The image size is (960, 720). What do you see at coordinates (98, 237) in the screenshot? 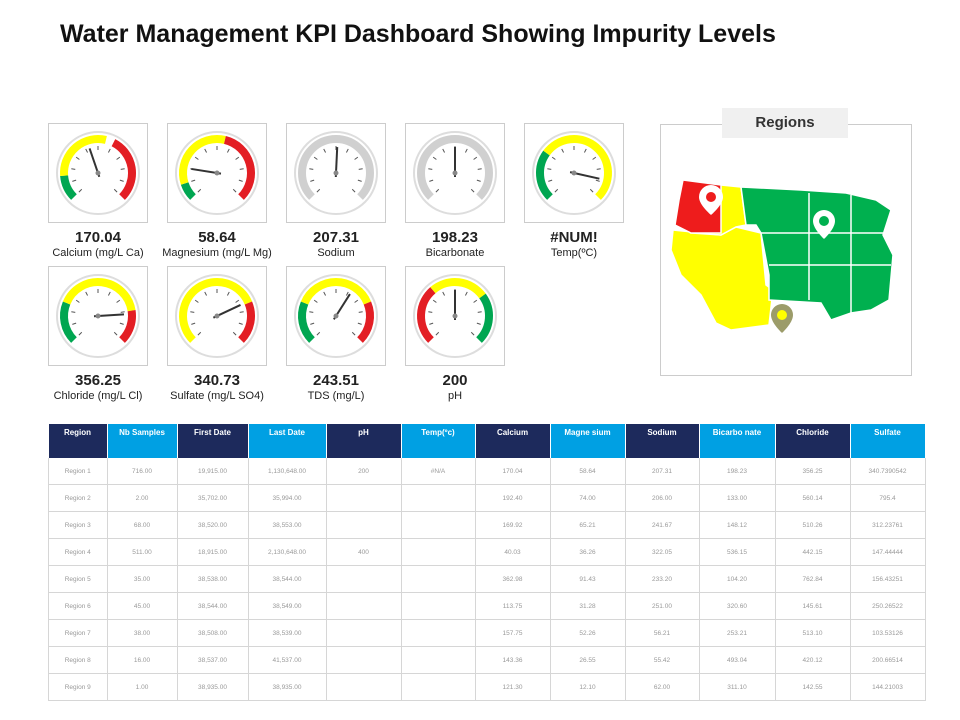
I see `gauge-value: 170.04` at bounding box center [98, 237].